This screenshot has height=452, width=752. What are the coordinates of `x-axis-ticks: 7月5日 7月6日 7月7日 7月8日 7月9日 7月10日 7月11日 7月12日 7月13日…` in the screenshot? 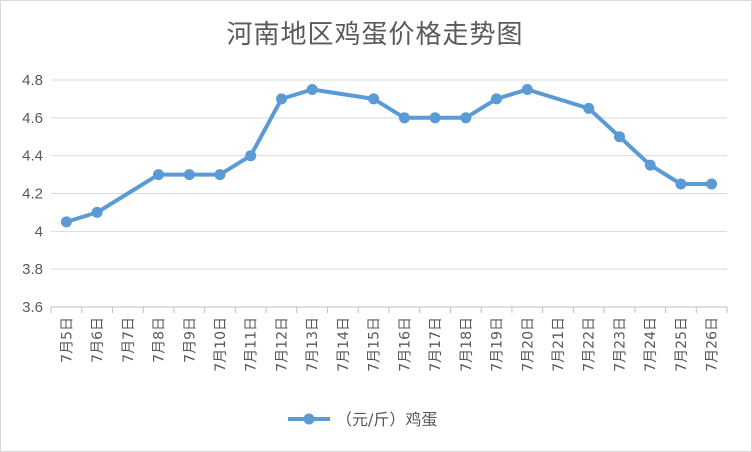 It's located at (389, 339).